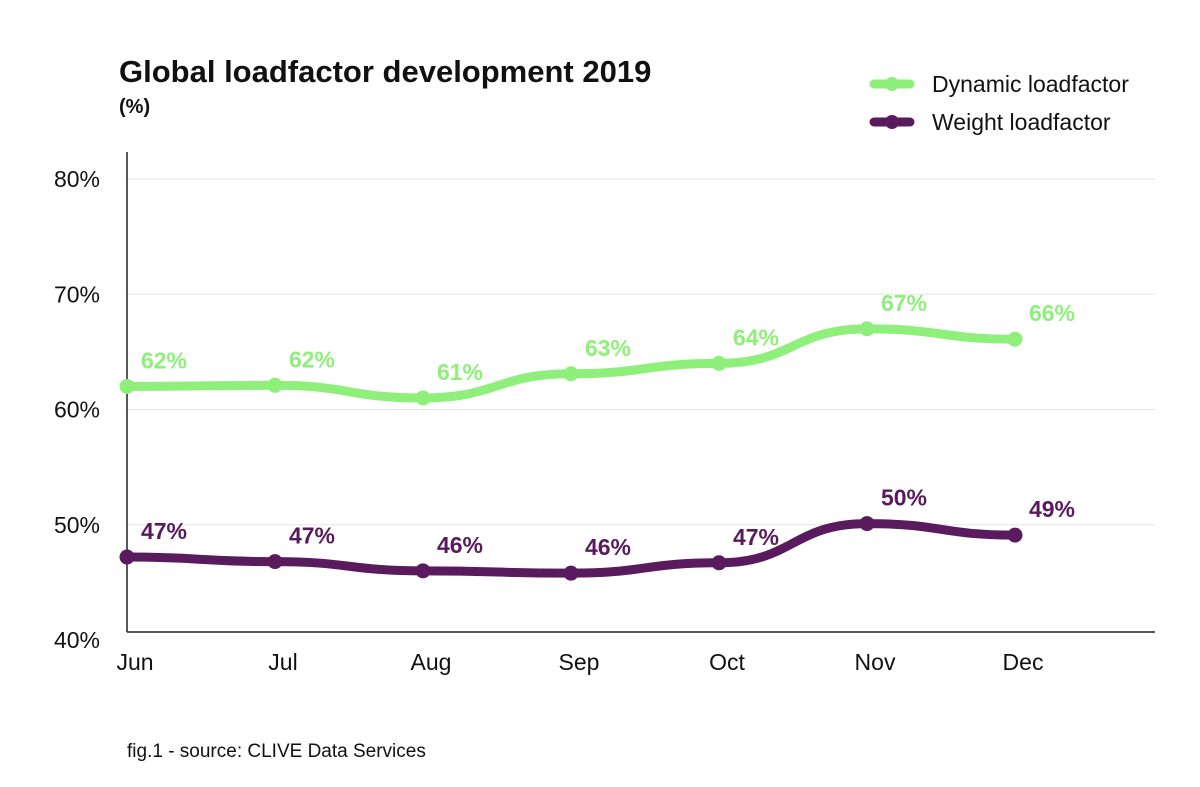 Image resolution: width=1200 pixels, height=787 pixels. I want to click on data-label-dynamic-dec: 66%, so click(1052, 313).